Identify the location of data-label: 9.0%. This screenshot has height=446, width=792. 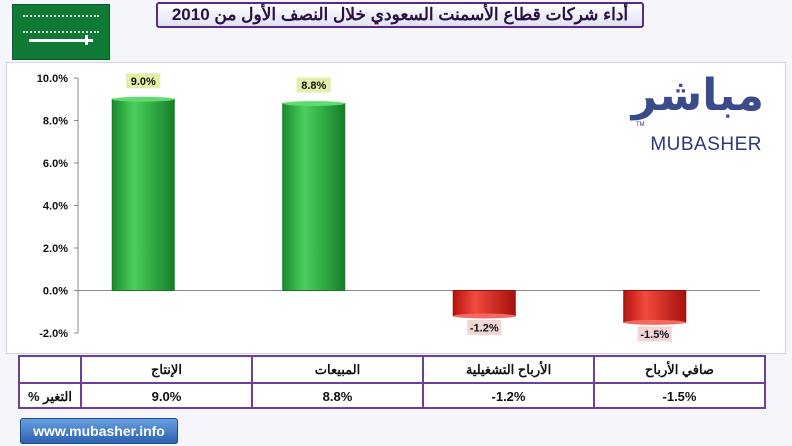
(143, 82).